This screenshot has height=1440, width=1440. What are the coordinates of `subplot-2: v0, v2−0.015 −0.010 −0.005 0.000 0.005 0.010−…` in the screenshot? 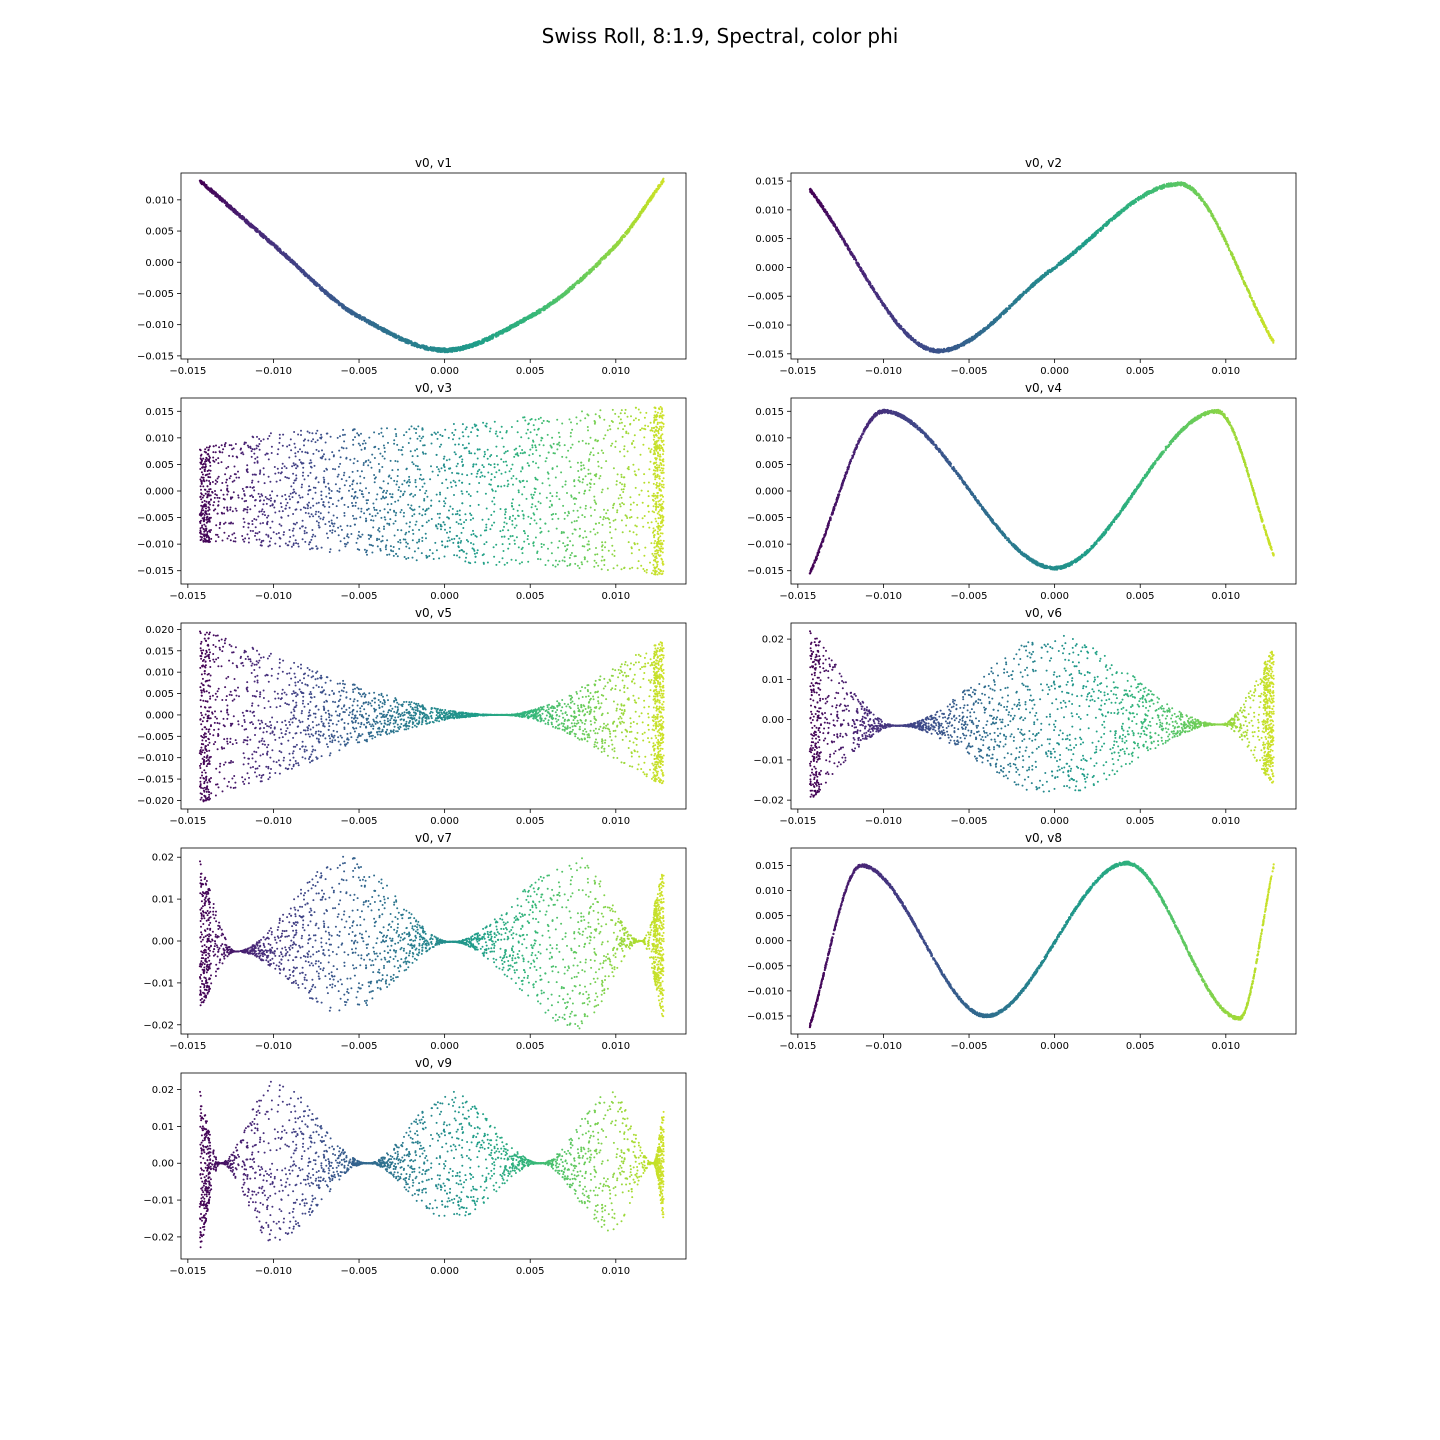 It's located at (1021, 266).